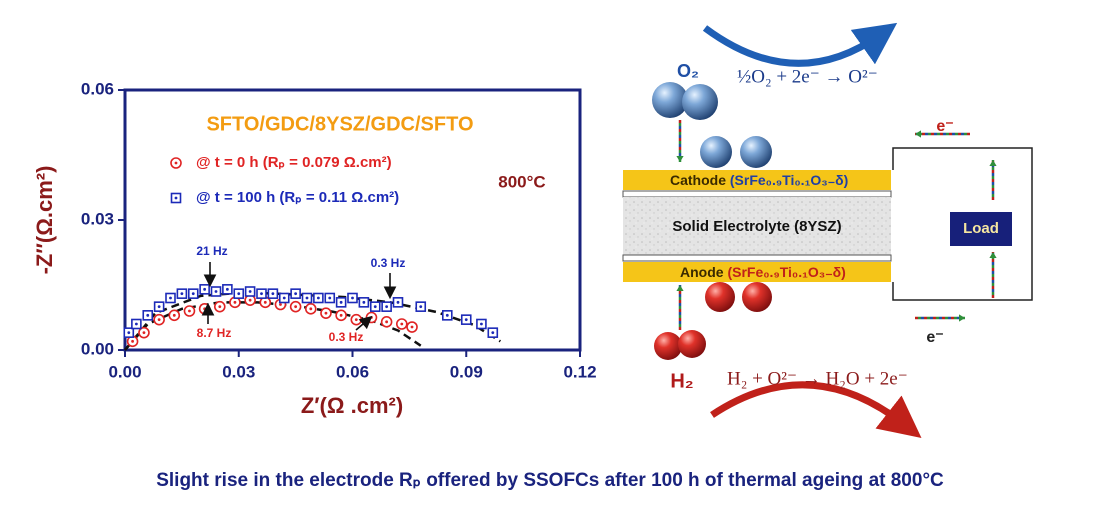 The width and height of the screenshot is (1100, 524). I want to click on anode-formula: (SrFe₀.₉Ti₀.₁O₃₋δ), so click(786, 272).